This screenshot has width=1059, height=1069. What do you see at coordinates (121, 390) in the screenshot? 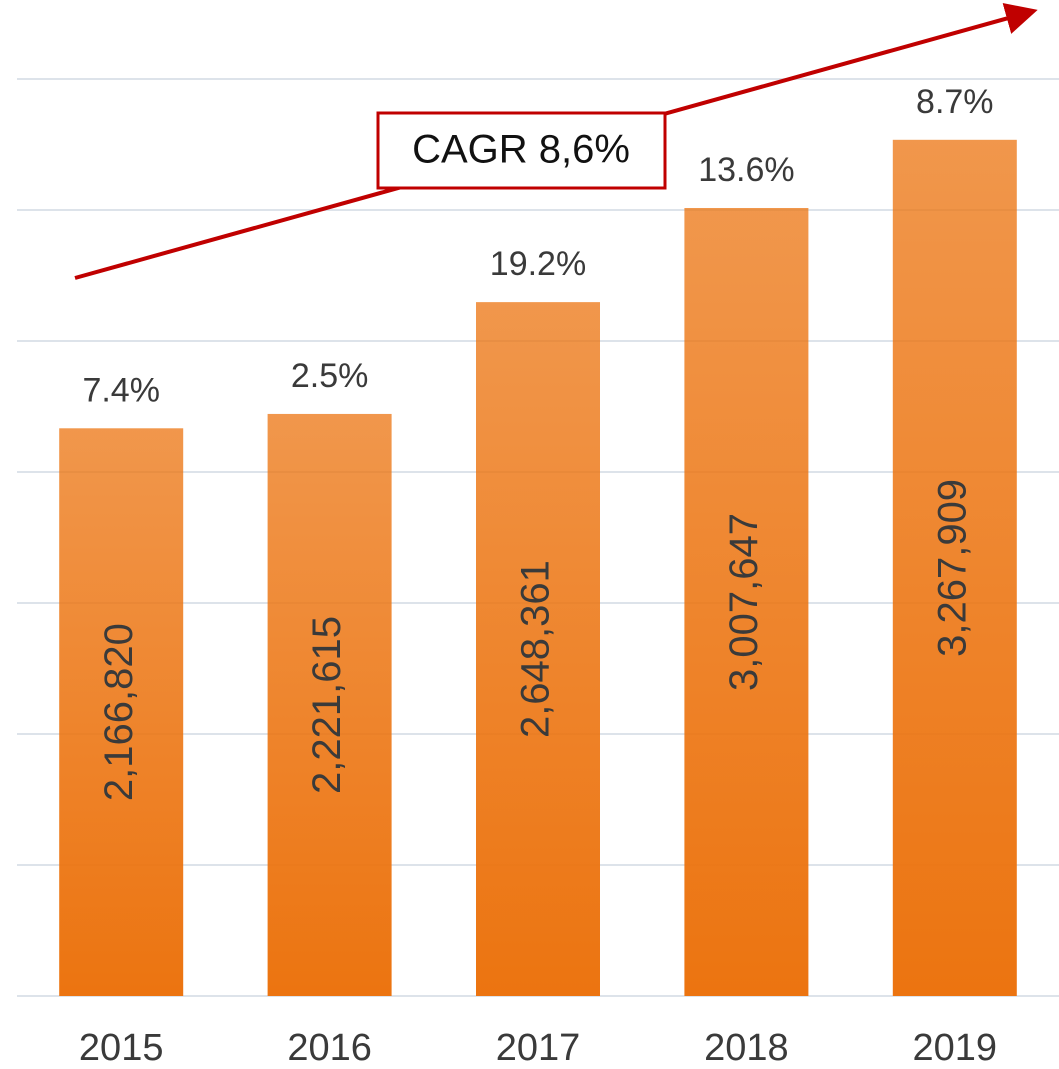
I see `growth-label: 7.4%` at bounding box center [121, 390].